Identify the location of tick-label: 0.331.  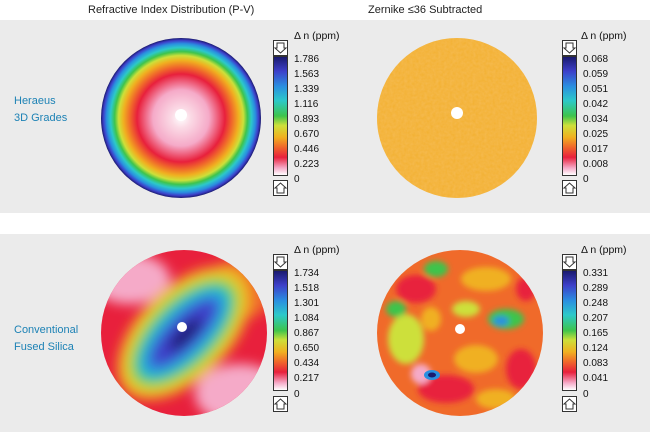
(596, 273).